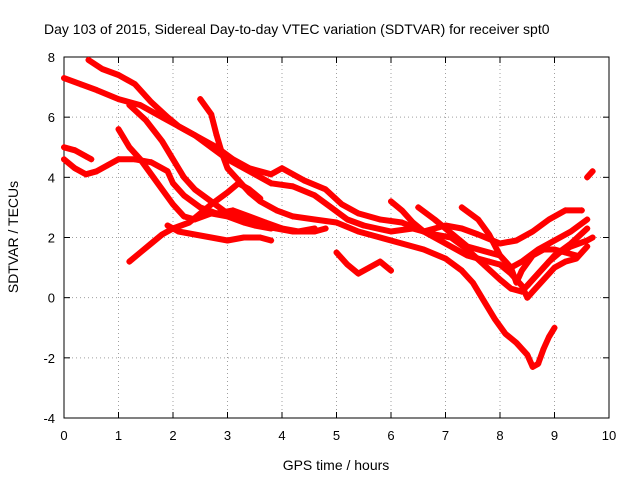 This screenshot has width=640, height=480. I want to click on y-tick-label: 0, so click(51, 298).